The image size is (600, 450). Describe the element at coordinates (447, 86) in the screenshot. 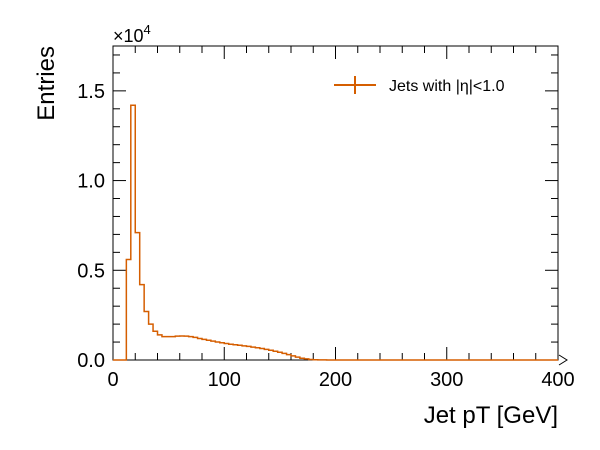

I see `legend-label: Jets with |η|<1.0` at that location.